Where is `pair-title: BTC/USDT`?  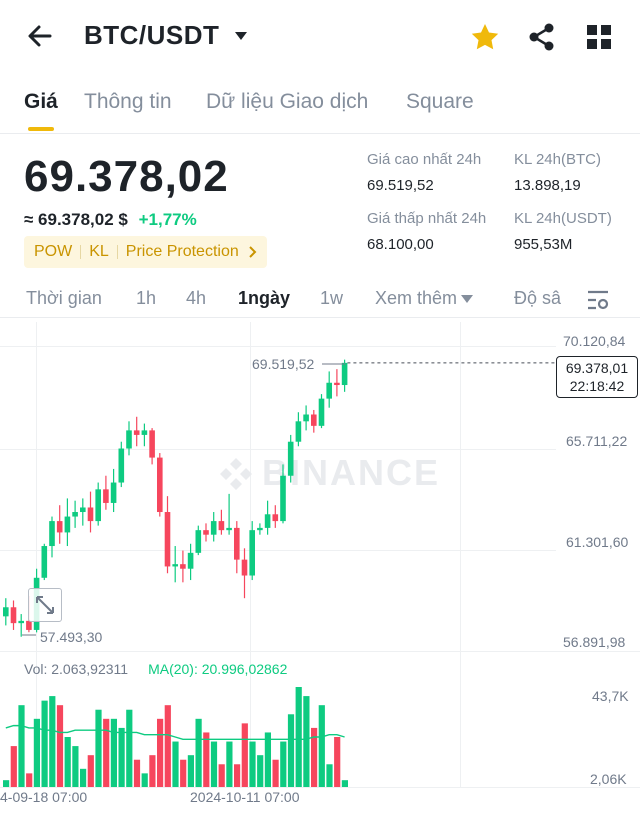 pair-title: BTC/USDT is located at coordinates (152, 35).